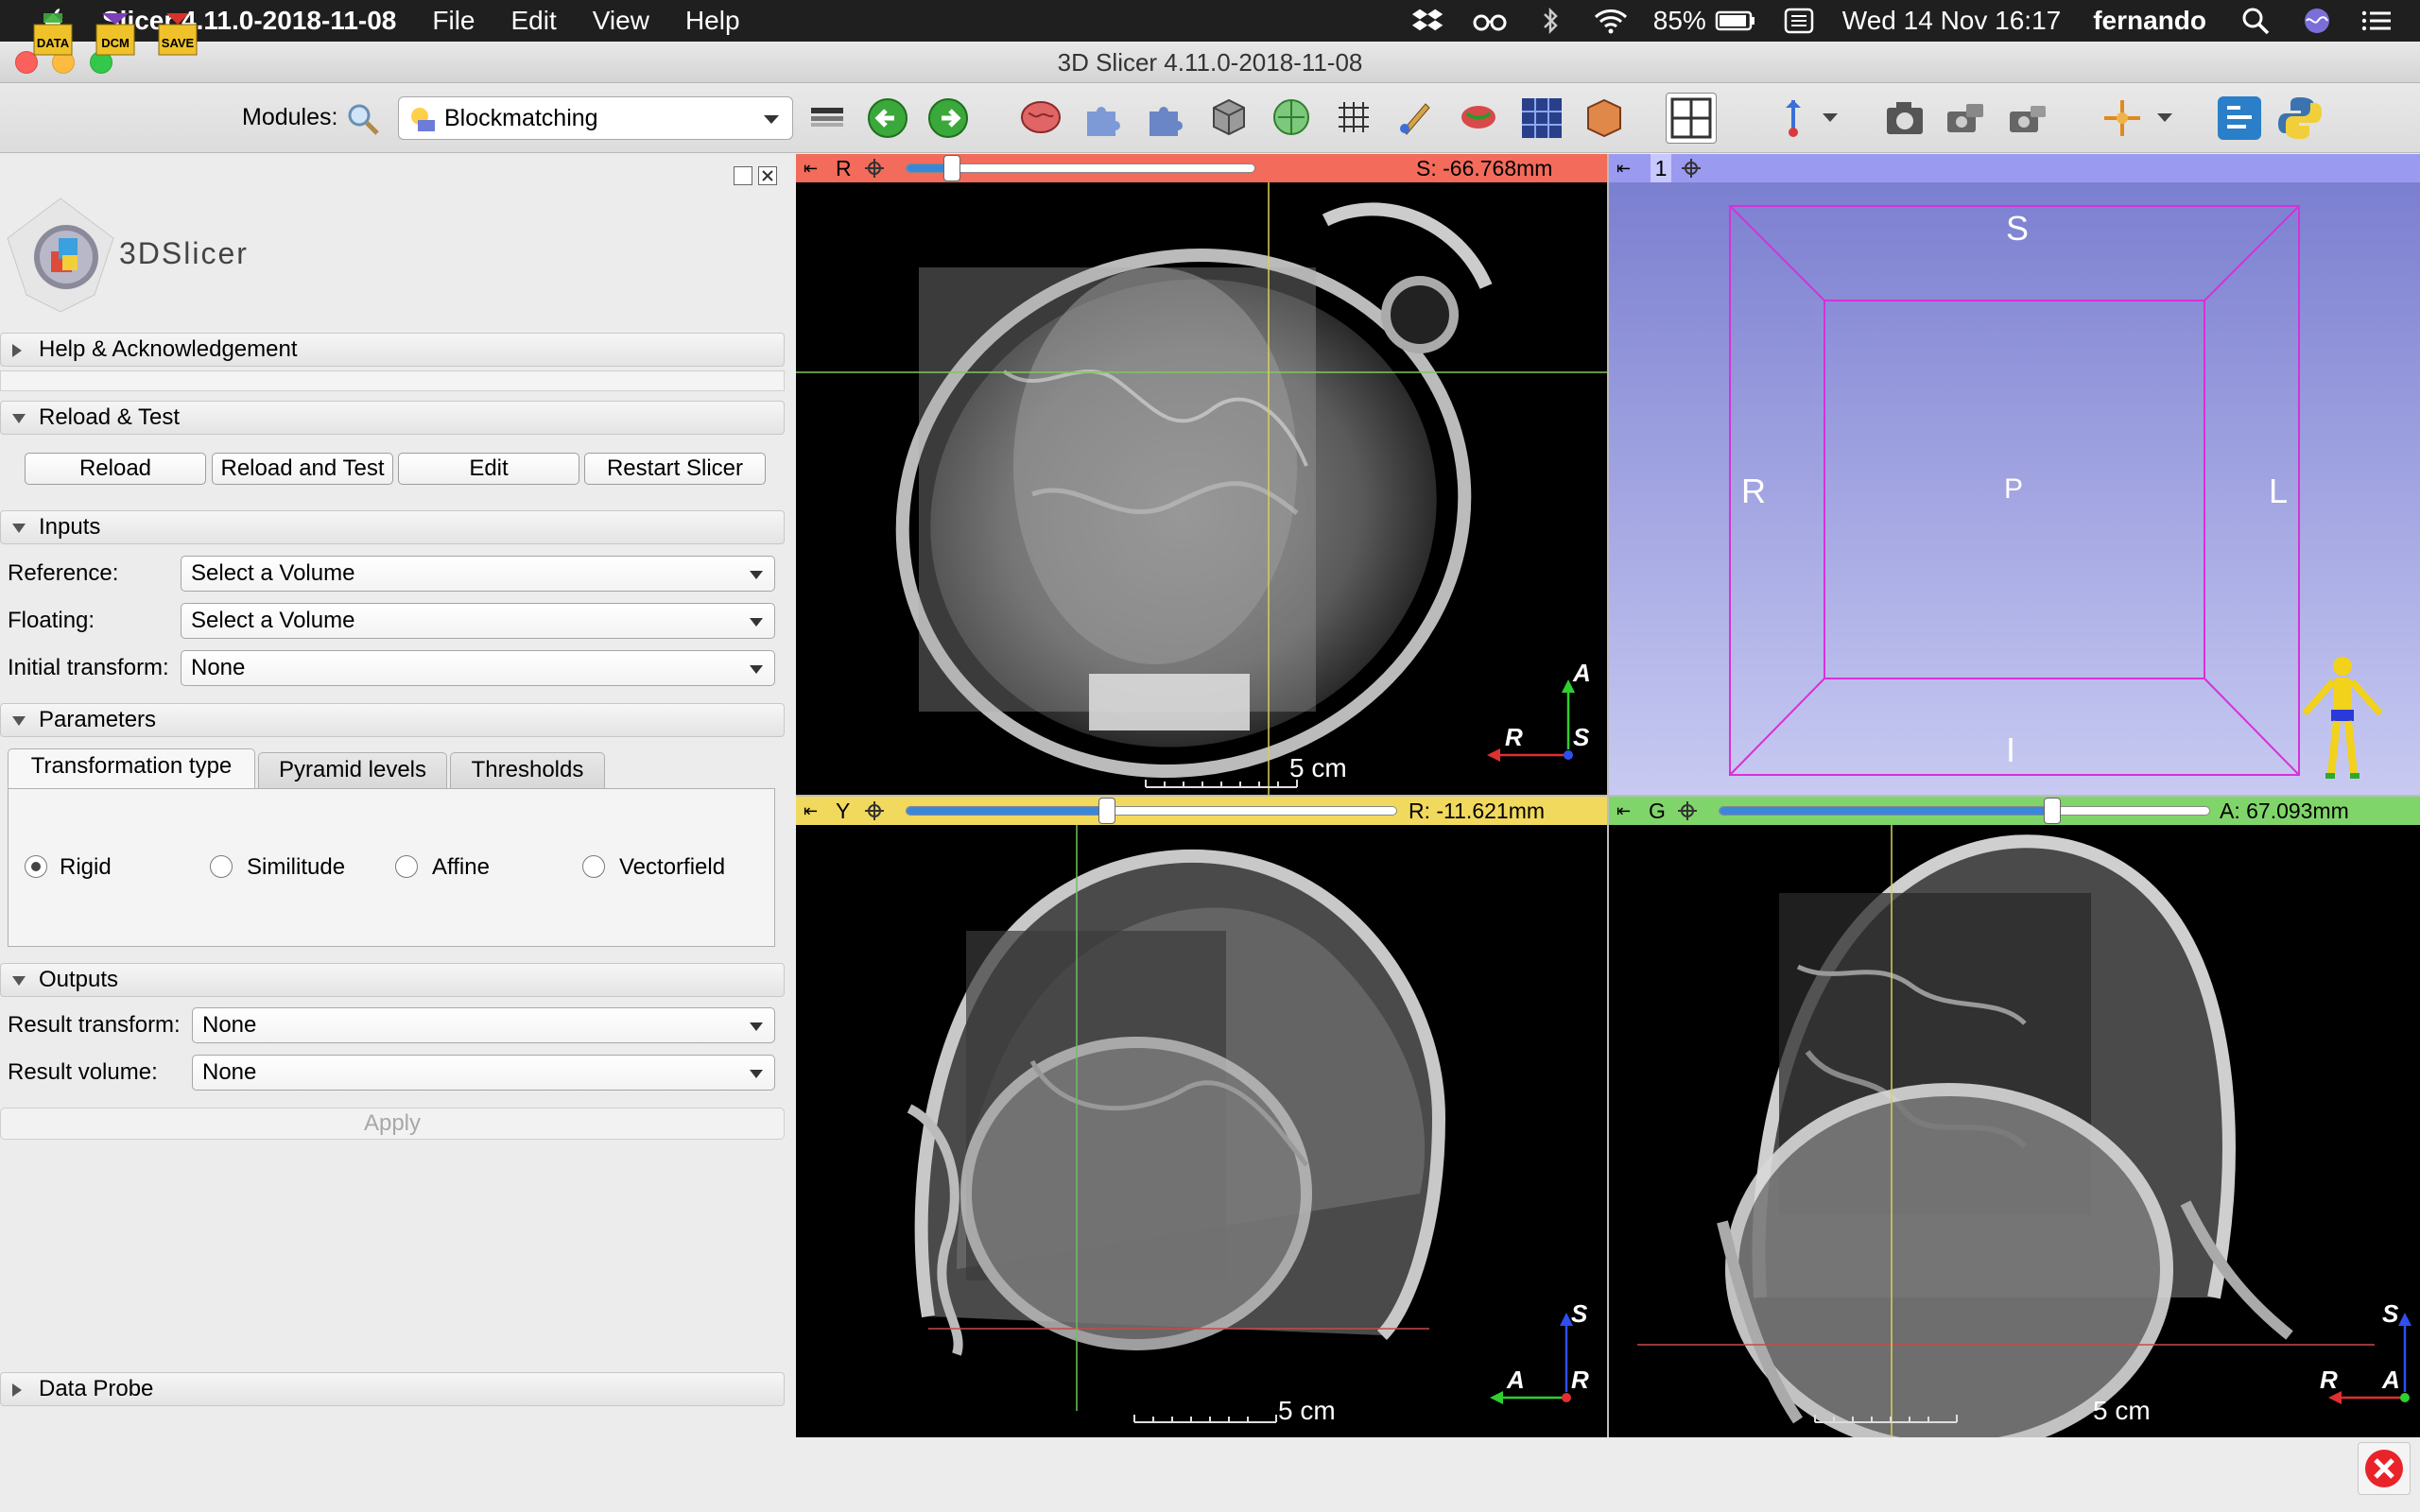 The width and height of the screenshot is (2420, 1512). Describe the element at coordinates (1354, 117) in the screenshot. I see `segment-grid-icon` at that location.